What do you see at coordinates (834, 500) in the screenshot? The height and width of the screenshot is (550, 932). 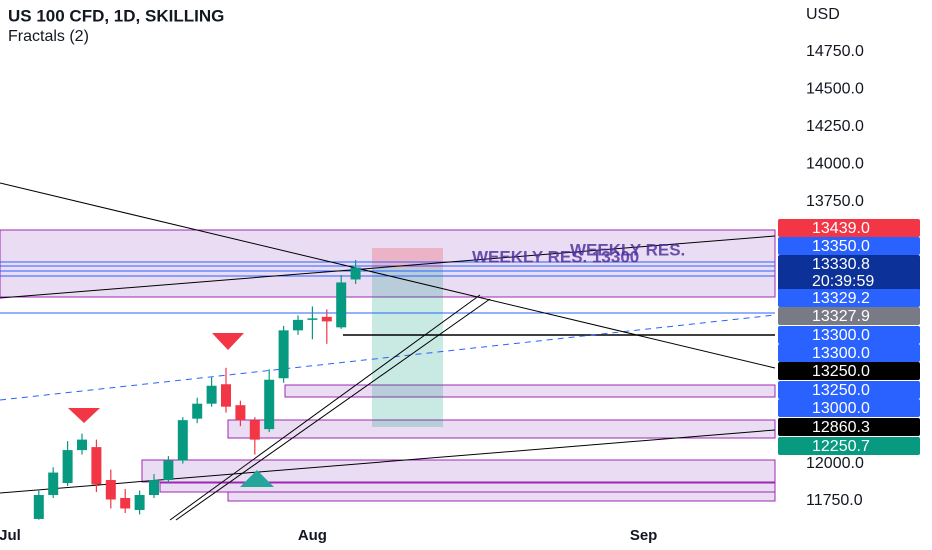 I see `y-tick-label: 11750.0` at bounding box center [834, 500].